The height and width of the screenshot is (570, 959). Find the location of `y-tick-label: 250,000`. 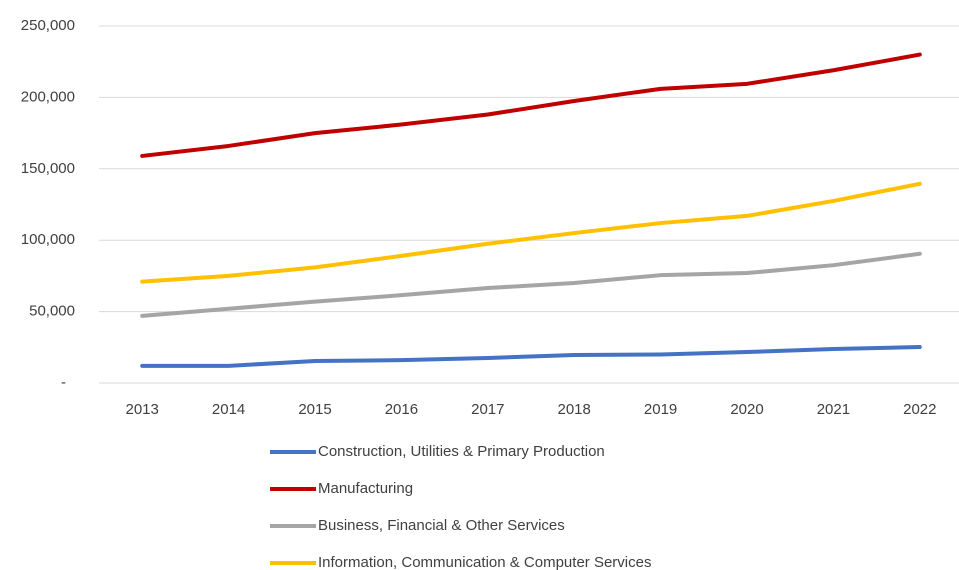

y-tick-label: 250,000 is located at coordinates (48, 25).